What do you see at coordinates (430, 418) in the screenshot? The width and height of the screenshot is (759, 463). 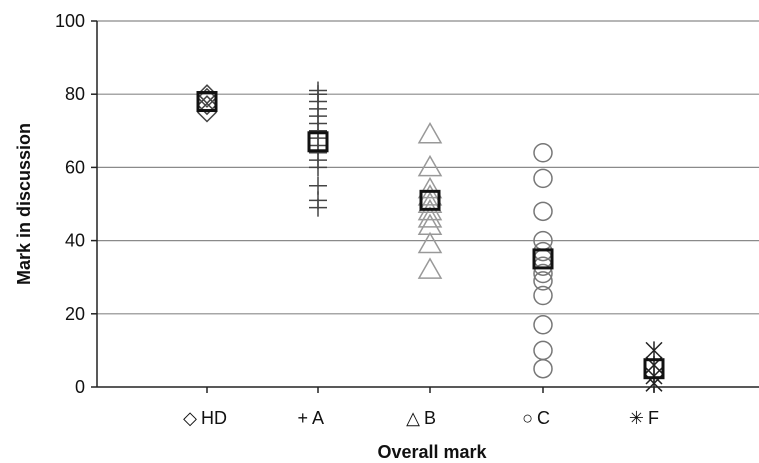 I see `x-tick-text: B` at bounding box center [430, 418].